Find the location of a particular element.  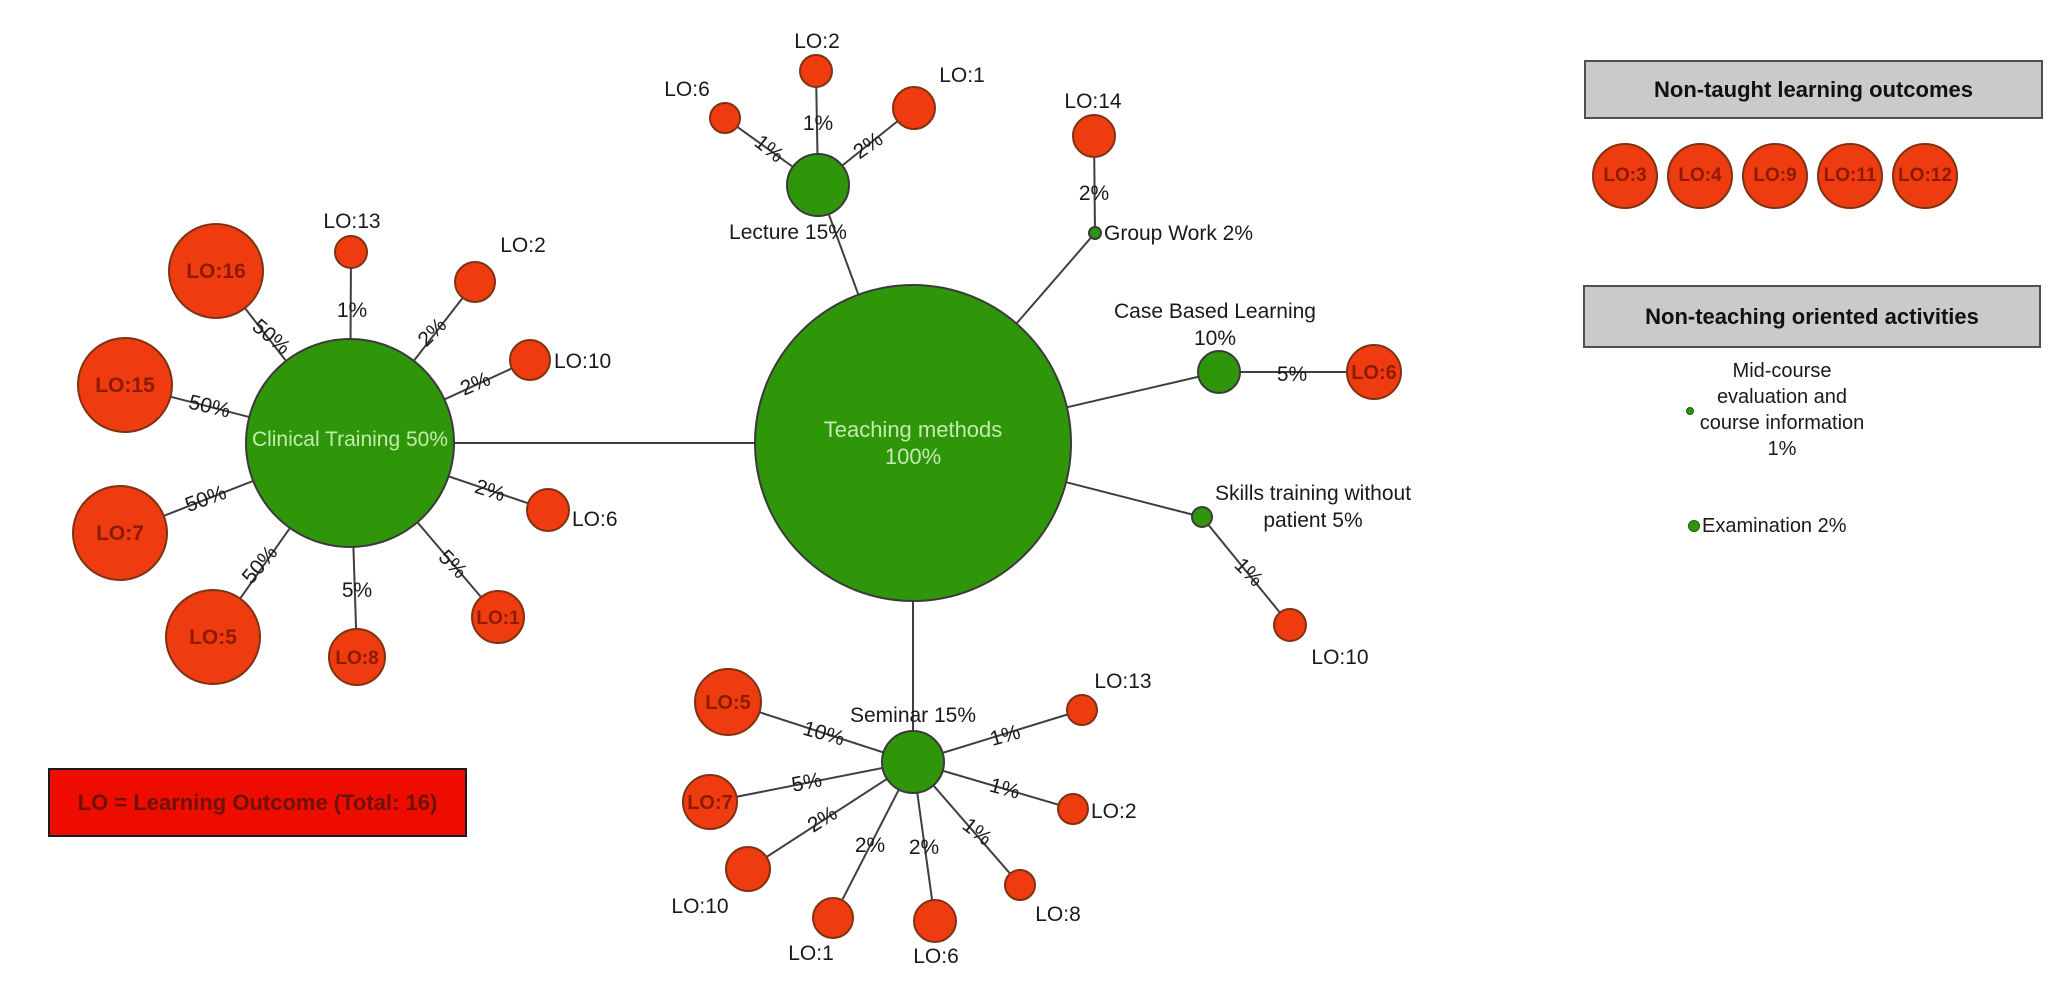

node-sem-lo2 is located at coordinates (1073, 809).